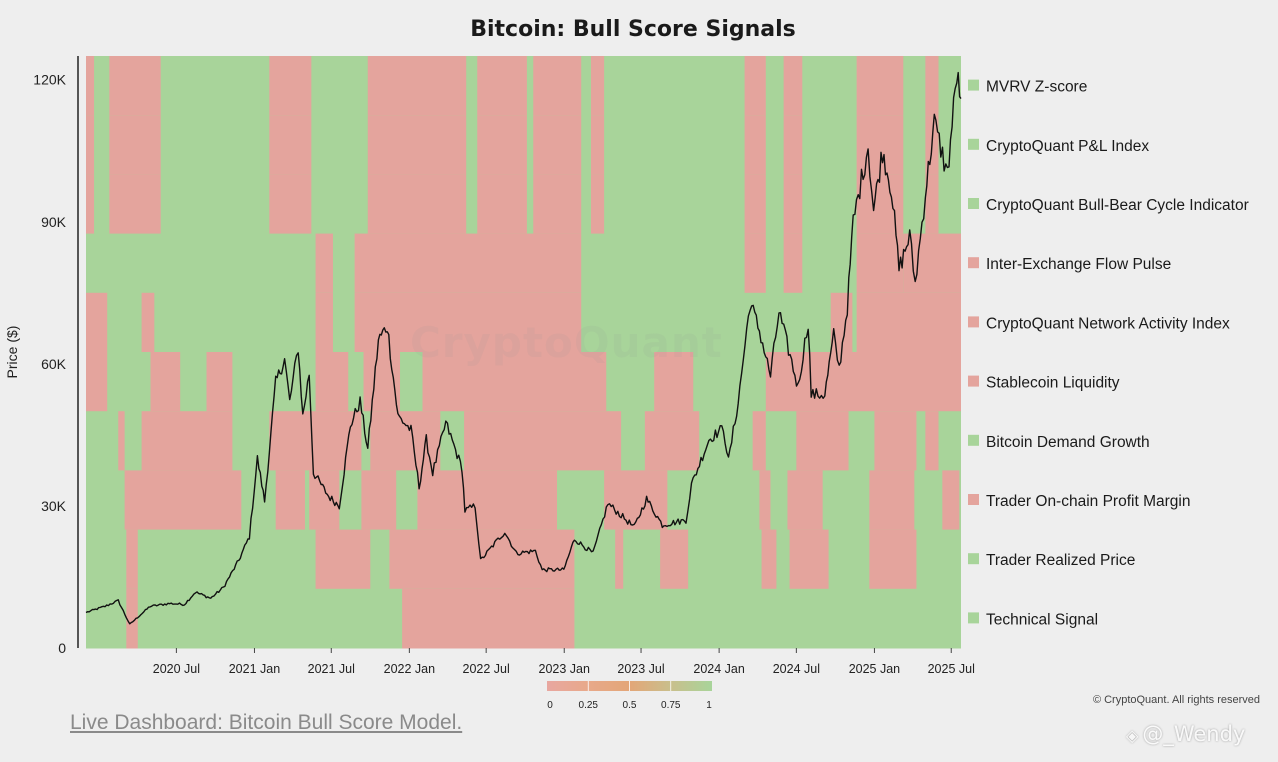  What do you see at coordinates (709, 705) in the screenshot?
I see `colorbar-tick-label: 1` at bounding box center [709, 705].